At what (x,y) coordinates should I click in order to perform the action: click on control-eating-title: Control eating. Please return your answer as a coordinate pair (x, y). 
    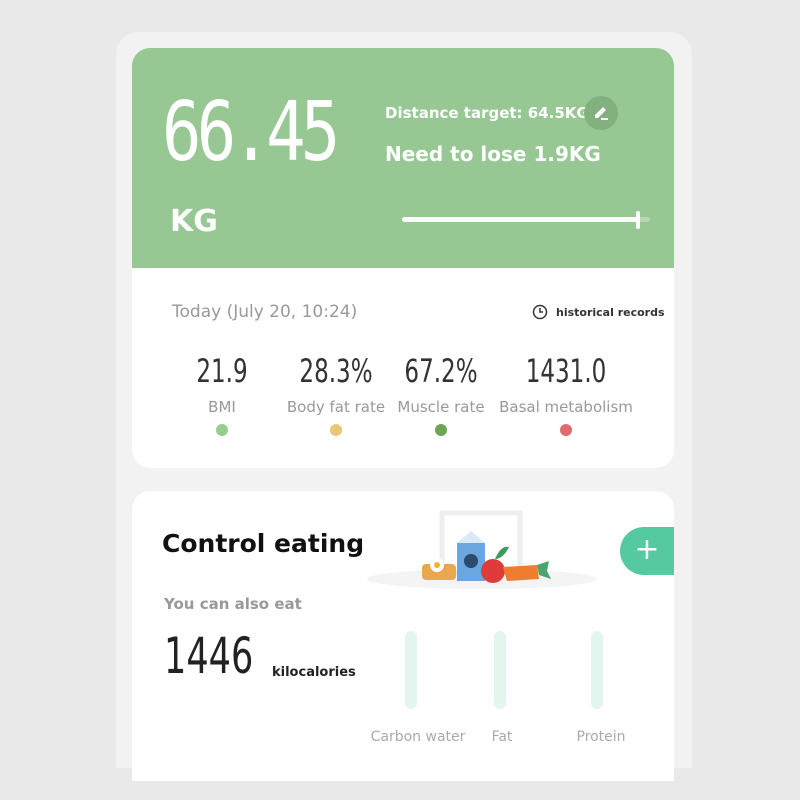
    Looking at the image, I should click on (263, 543).